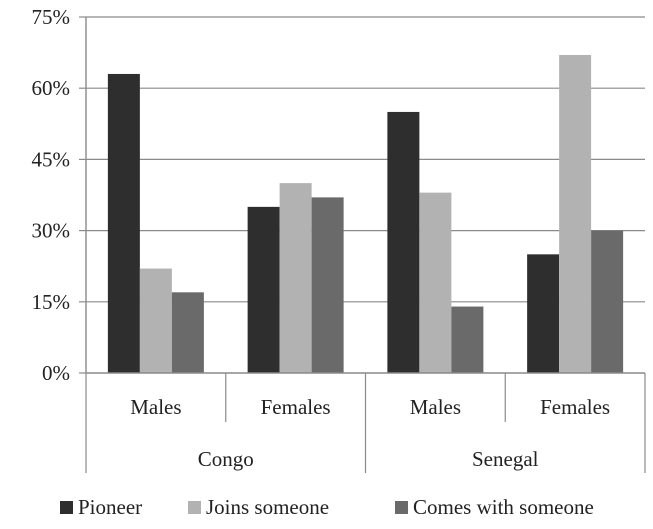 This screenshot has width=653, height=529. Describe the element at coordinates (51, 302) in the screenshot. I see `y-tick-label: 15%` at that location.